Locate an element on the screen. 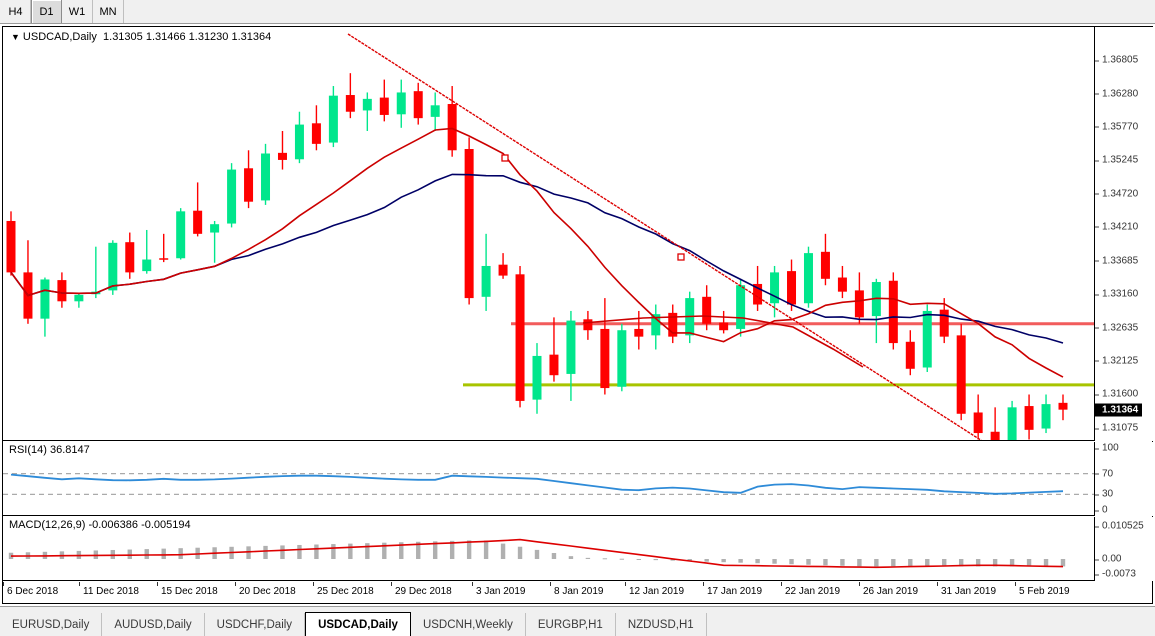 This screenshot has width=1155, height=636. price-tick: 1.35770 is located at coordinates (1116, 126).